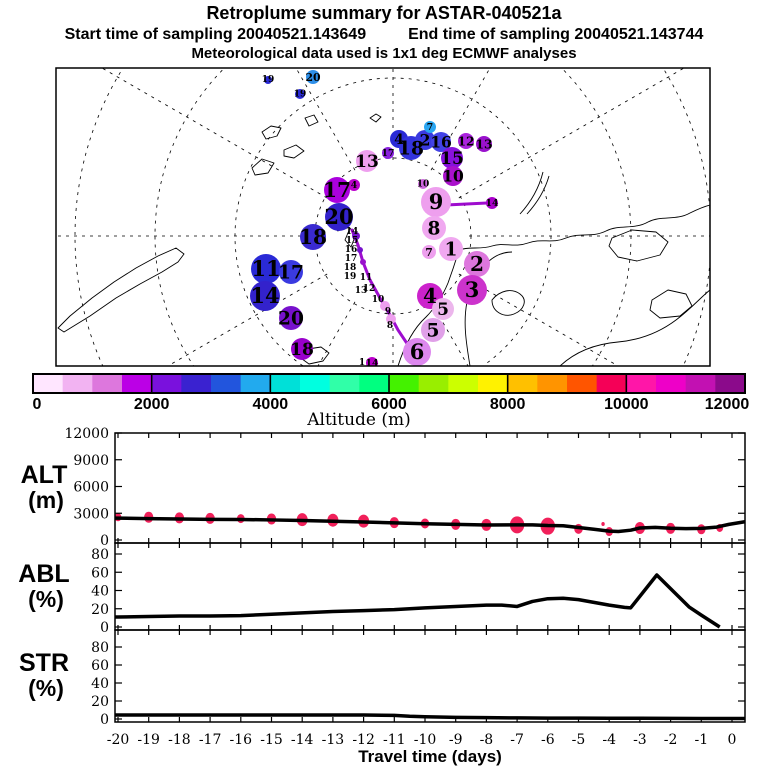 The image size is (768, 768). Describe the element at coordinates (46, 500) in the screenshot. I see `panel-unit-alt: (m)` at that location.